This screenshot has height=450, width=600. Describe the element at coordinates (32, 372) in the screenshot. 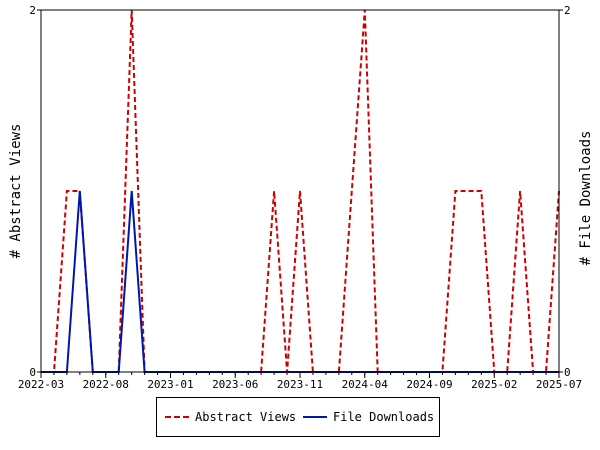

I see `y-left-tick-label: 0` at that location.